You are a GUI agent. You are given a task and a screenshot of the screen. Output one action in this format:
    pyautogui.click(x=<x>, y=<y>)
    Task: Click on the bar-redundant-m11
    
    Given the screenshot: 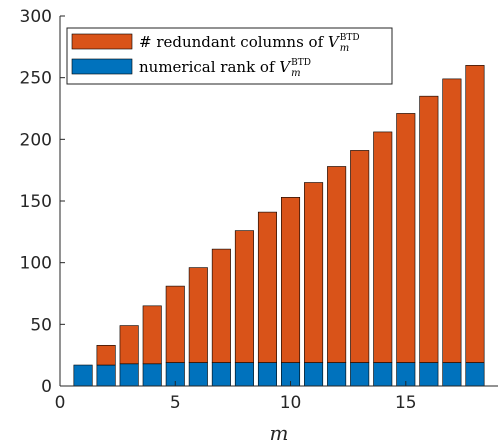 What is the action you would take?
    pyautogui.click(x=314, y=272)
    